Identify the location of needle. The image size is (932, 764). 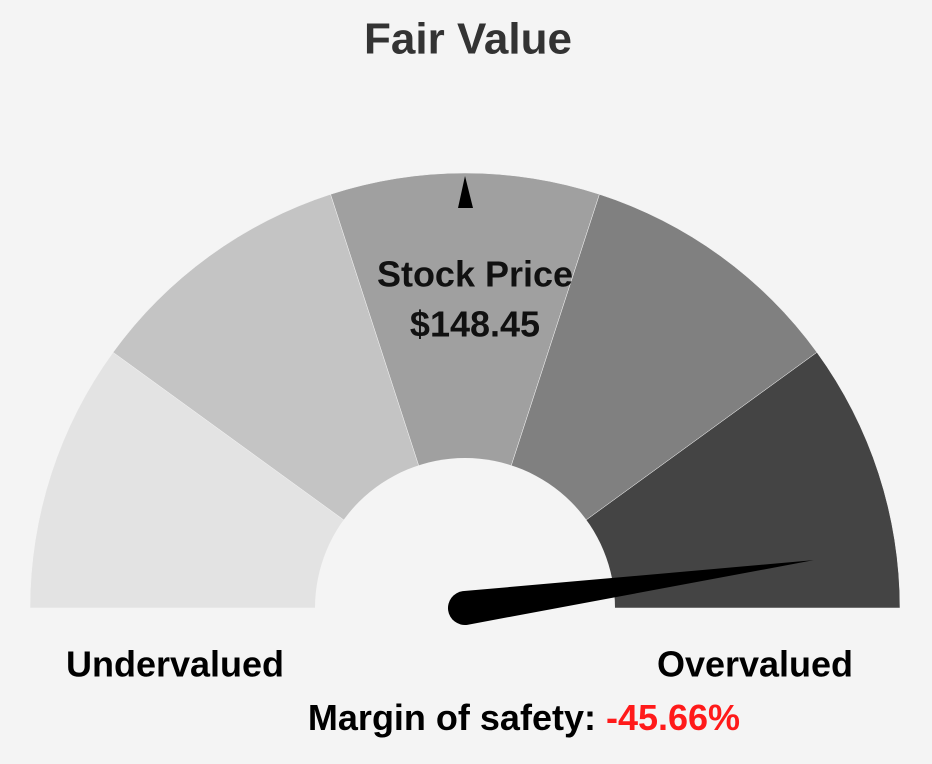
(630, 593).